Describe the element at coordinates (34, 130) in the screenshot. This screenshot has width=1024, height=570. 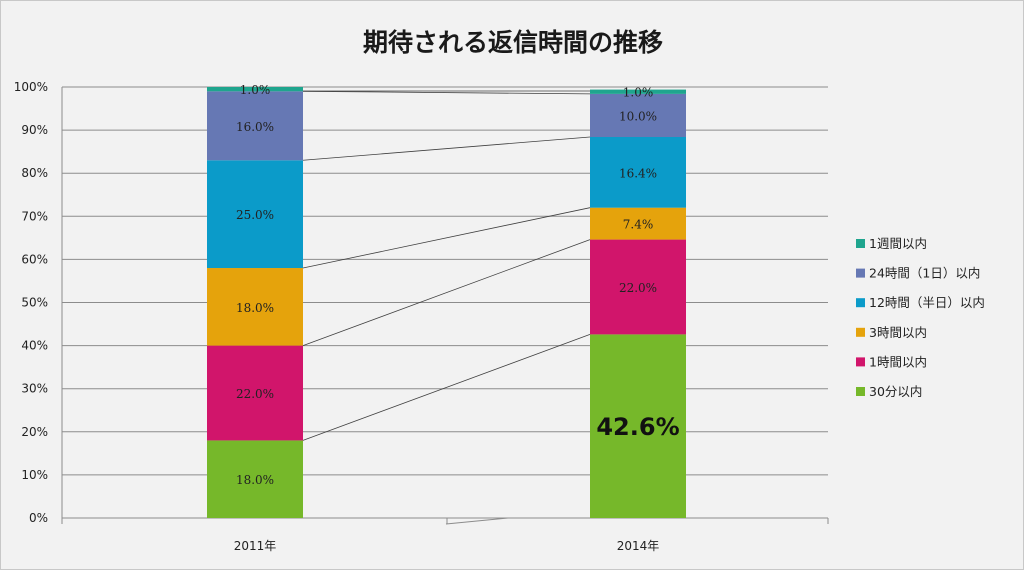
I see `y-tick-label: 90%` at that location.